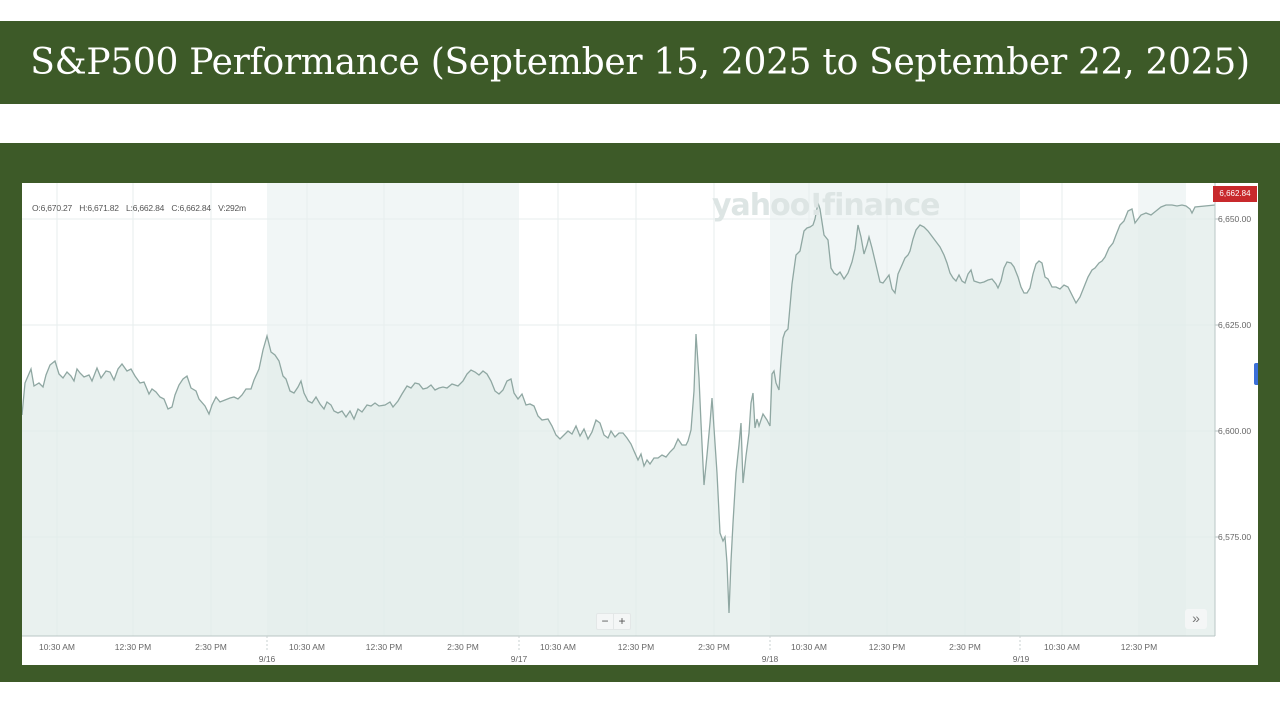 The height and width of the screenshot is (720, 1280). I want to click on yahoo-finance-watermark: yahoo!finance, so click(826, 205).